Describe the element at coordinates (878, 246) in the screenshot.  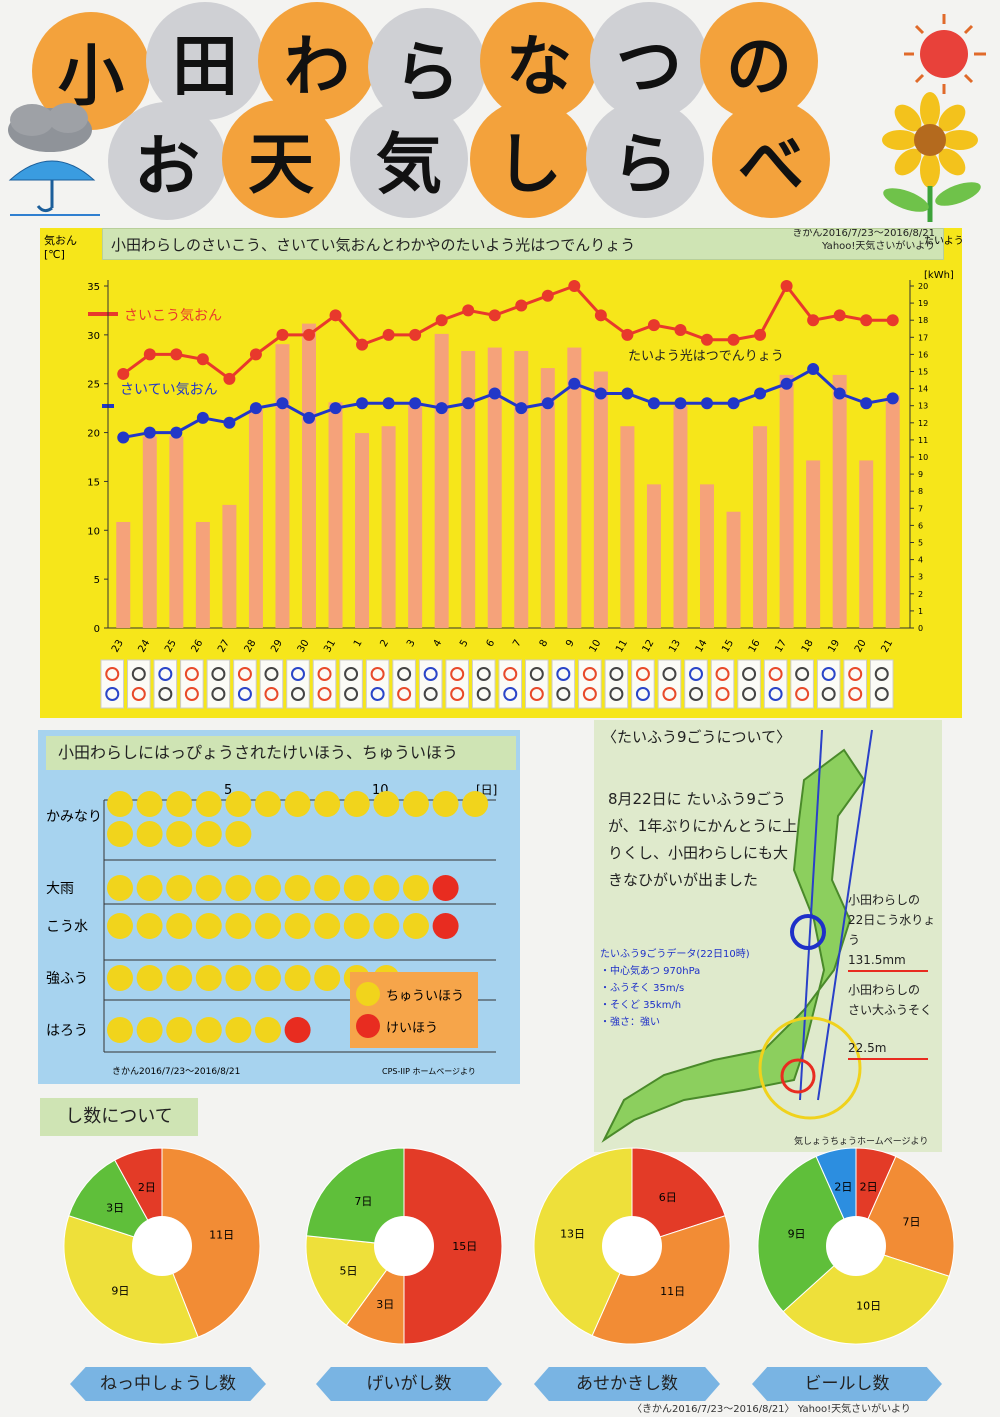
I see `chart-source-text: Yahoo!天気さいがいより` at that location.